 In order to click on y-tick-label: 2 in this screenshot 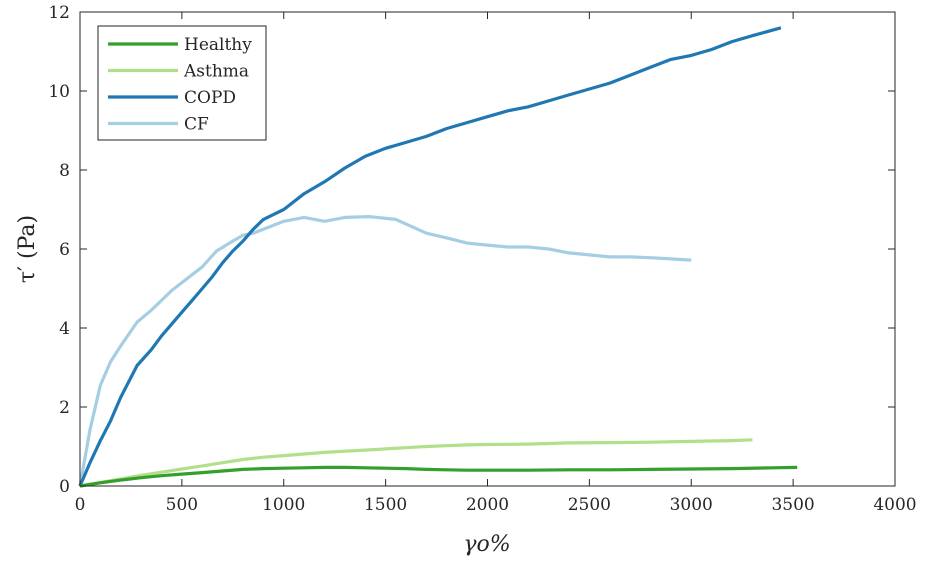, I will do `click(64, 408)`.